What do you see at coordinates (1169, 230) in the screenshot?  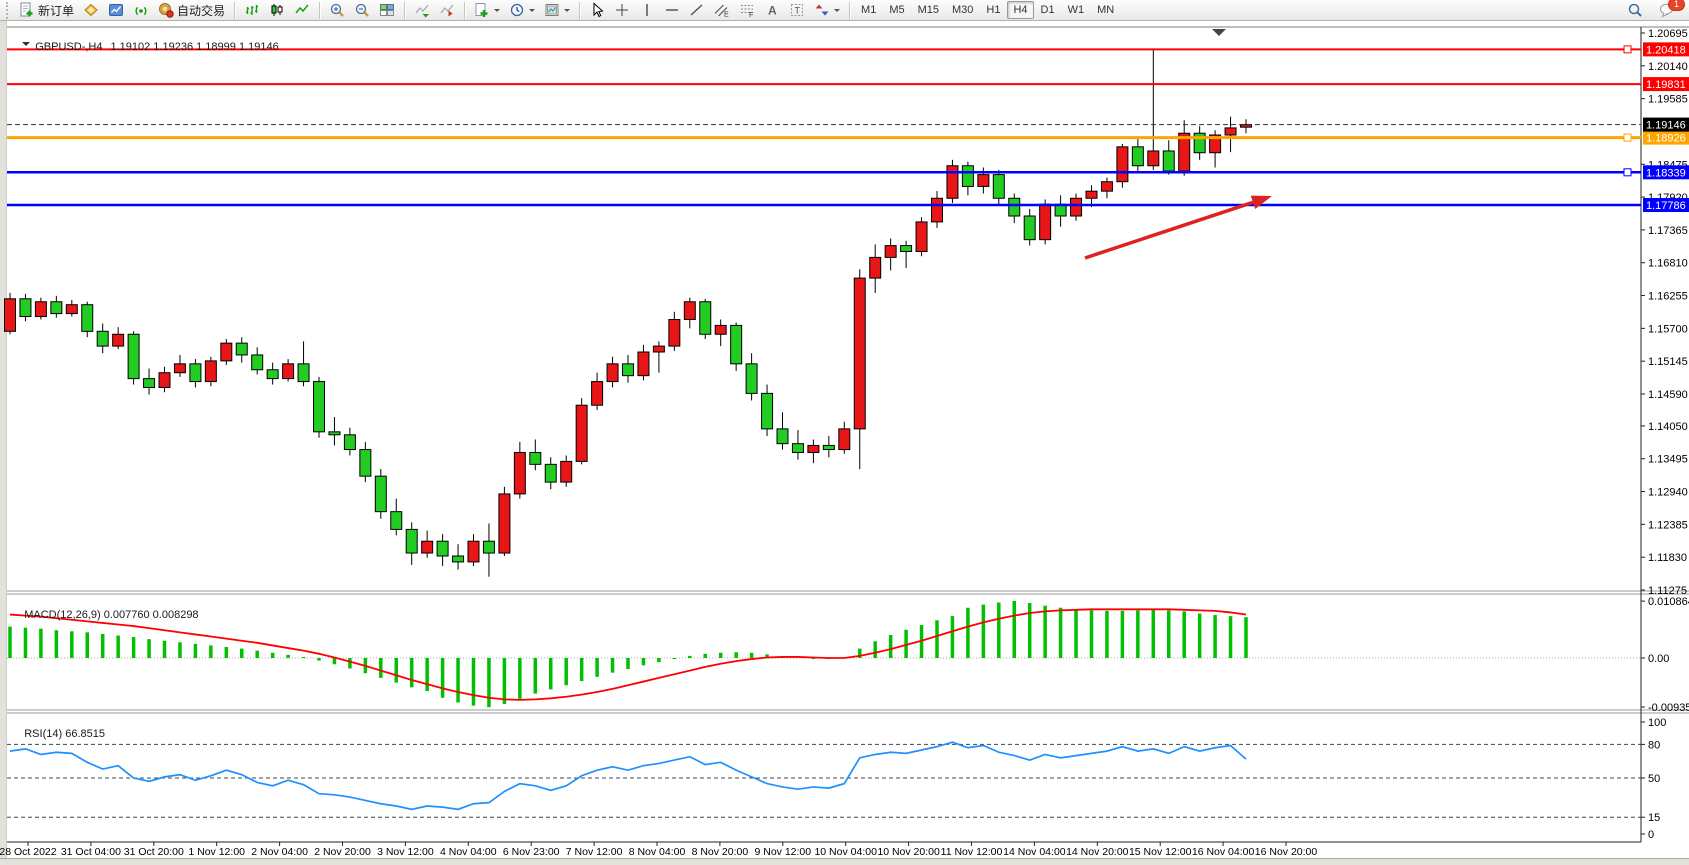 I see `trend-arrow-shaft` at bounding box center [1169, 230].